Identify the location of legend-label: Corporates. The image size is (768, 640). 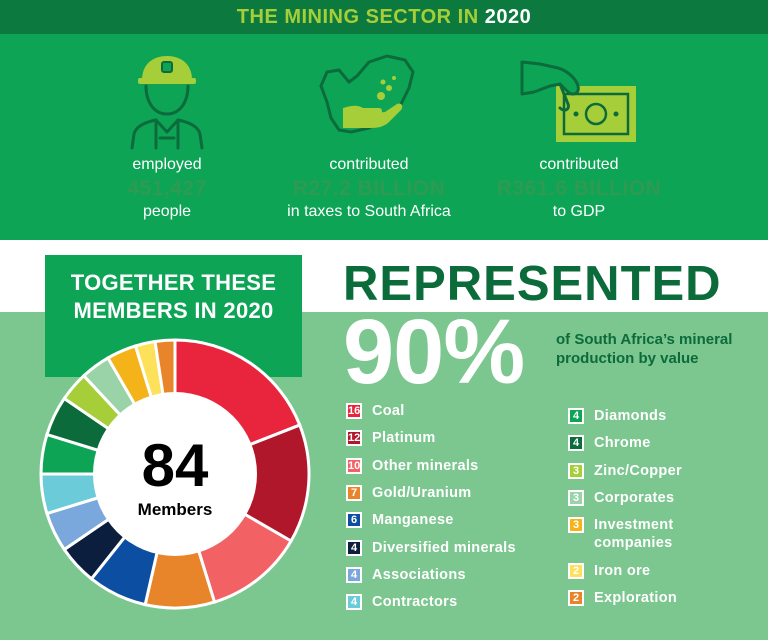
(634, 498).